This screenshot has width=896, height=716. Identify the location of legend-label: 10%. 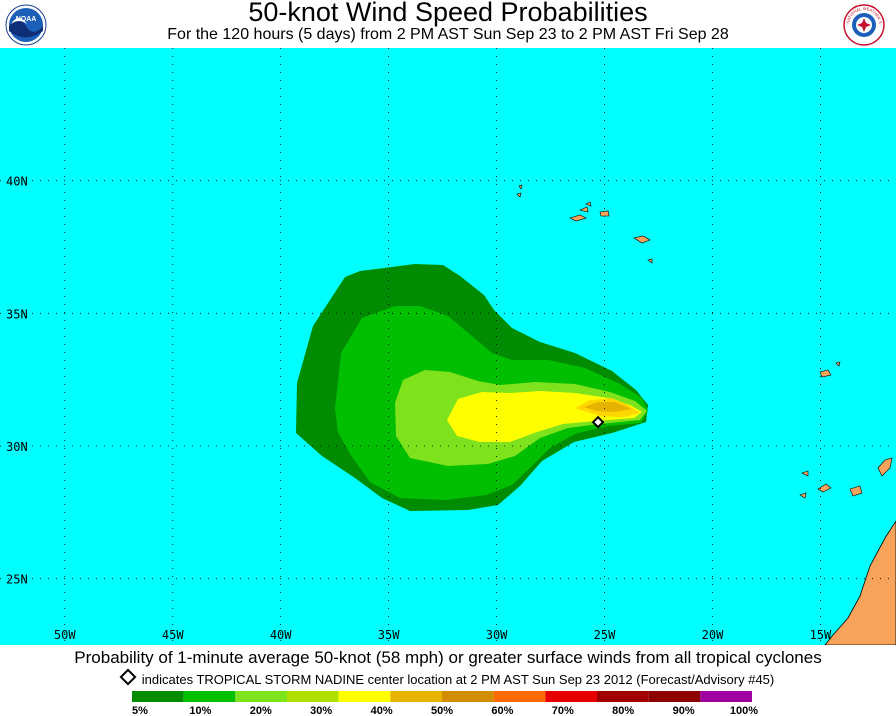
(200, 710).